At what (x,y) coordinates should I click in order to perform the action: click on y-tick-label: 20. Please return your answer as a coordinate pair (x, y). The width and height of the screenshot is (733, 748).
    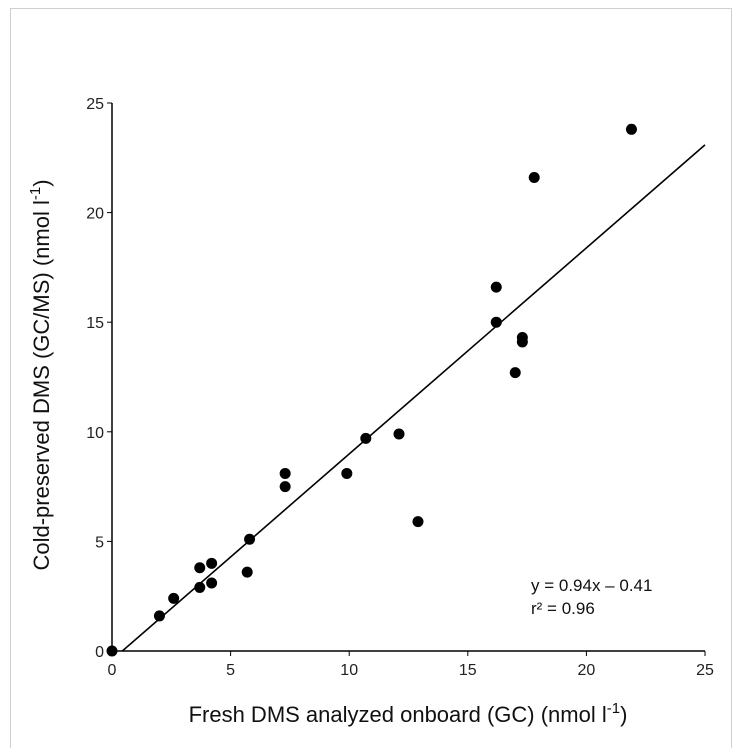
    Looking at the image, I should click on (95, 214).